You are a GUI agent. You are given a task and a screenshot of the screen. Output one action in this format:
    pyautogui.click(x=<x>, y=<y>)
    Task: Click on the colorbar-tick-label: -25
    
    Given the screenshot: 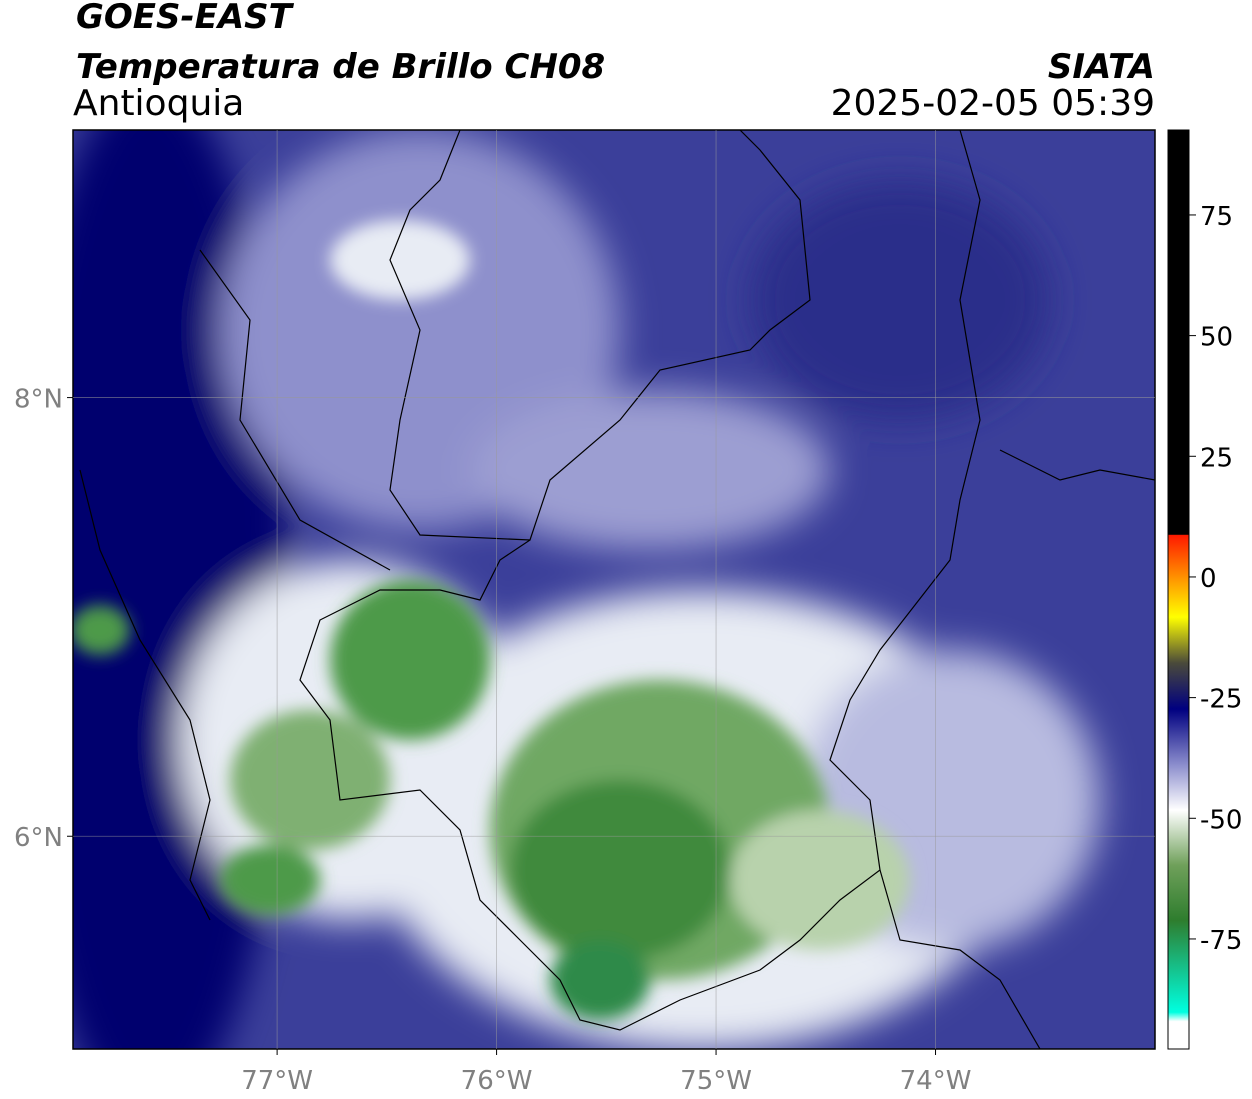 What is the action you would take?
    pyautogui.click(x=1221, y=700)
    